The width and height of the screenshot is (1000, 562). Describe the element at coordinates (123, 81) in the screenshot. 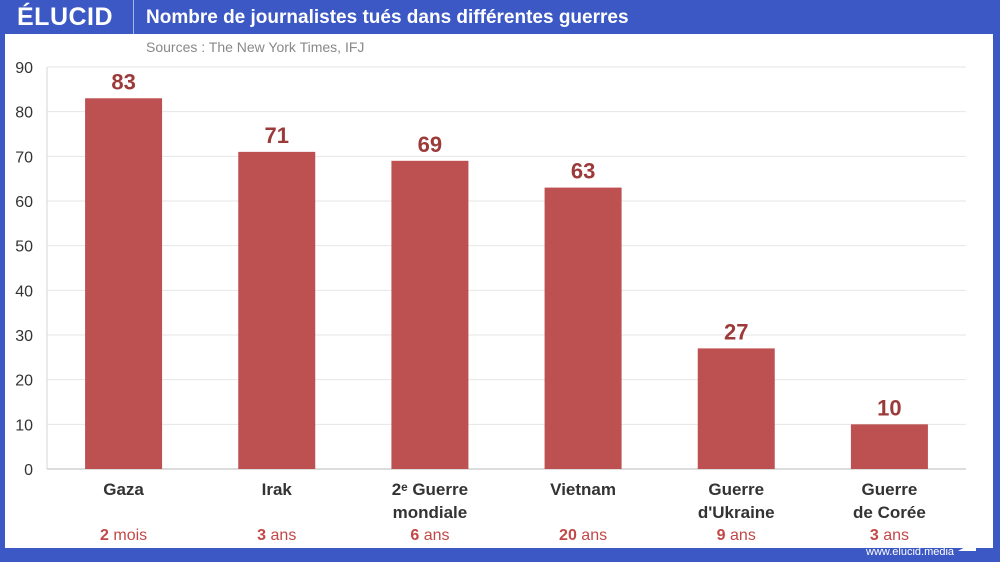

I see `data-label: 83` at that location.